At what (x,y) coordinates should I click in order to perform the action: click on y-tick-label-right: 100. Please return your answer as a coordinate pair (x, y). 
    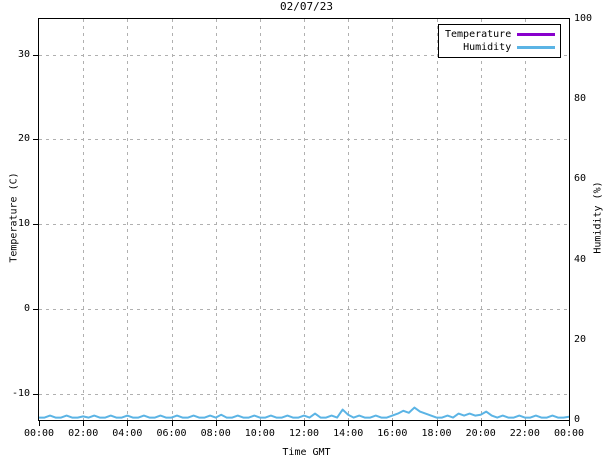
    Looking at the image, I should click on (583, 18).